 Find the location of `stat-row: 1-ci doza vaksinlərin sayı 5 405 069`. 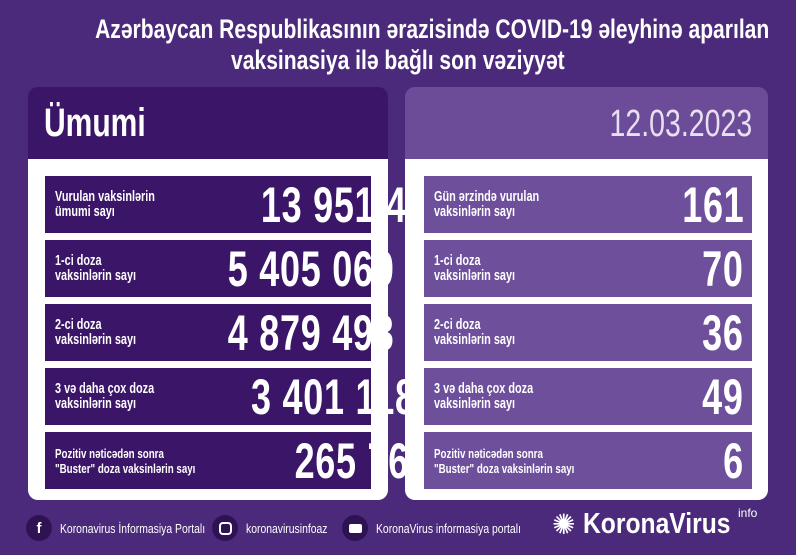

stat-row: 1-ci doza vaksinlərin sayı 5 405 069 is located at coordinates (219, 268).